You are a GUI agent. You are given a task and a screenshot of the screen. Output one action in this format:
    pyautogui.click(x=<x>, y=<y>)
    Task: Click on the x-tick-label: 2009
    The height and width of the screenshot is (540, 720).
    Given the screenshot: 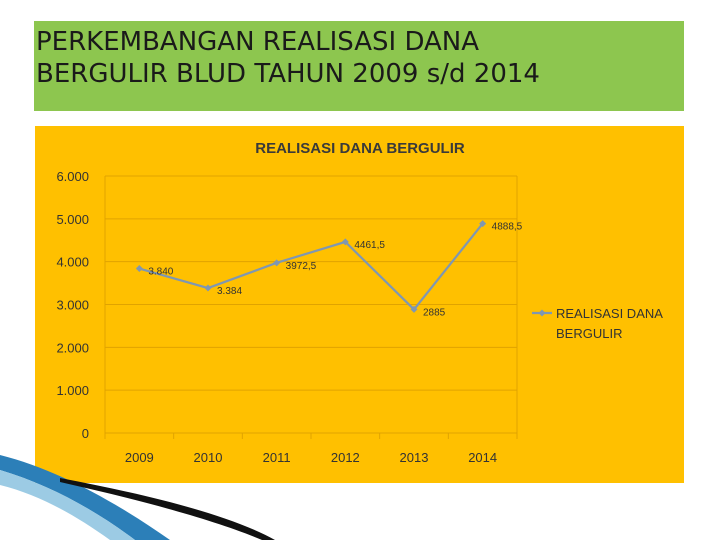 What is the action you would take?
    pyautogui.click(x=139, y=457)
    